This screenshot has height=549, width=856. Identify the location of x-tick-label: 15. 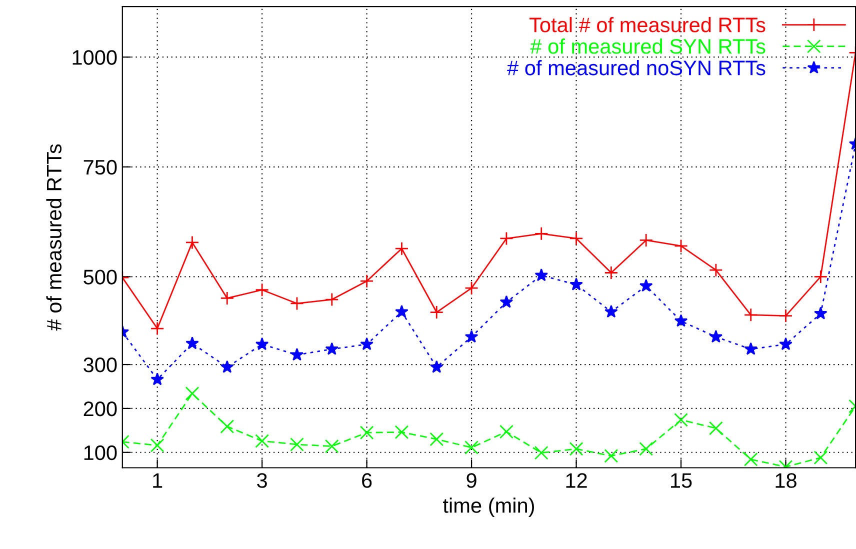
(681, 480).